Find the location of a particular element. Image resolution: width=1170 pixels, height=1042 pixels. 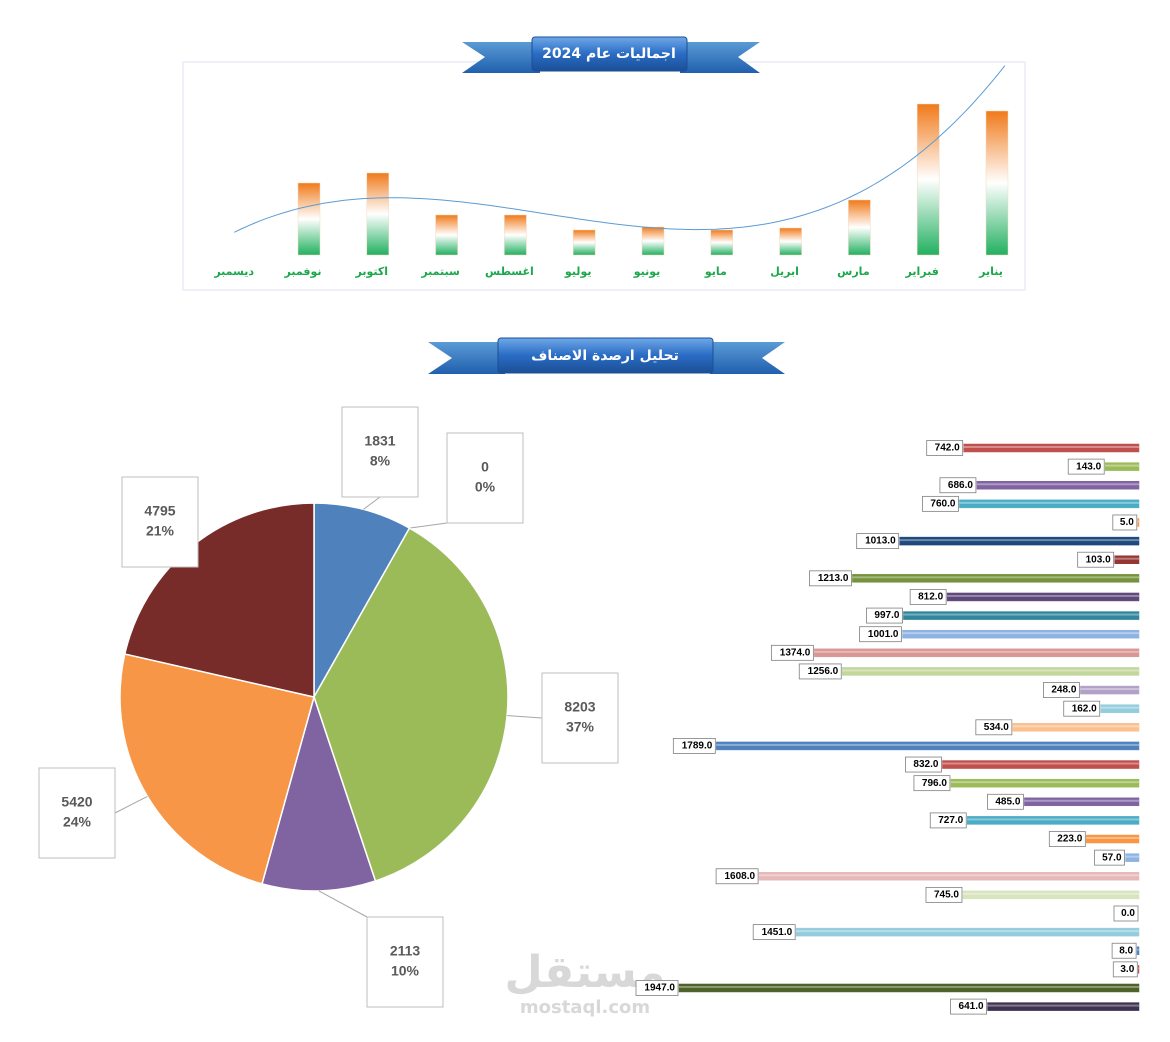

value-label: 832.0 is located at coordinates (925, 764).